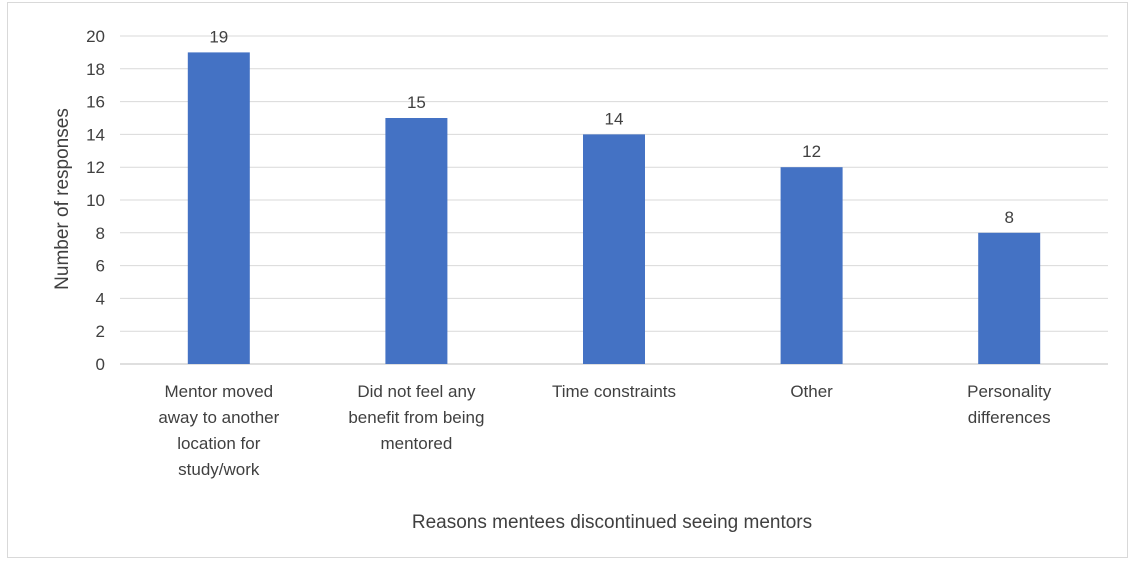 This screenshot has height=563, width=1132. Describe the element at coordinates (416, 417) in the screenshot. I see `x-category-label: benefit from being` at that location.